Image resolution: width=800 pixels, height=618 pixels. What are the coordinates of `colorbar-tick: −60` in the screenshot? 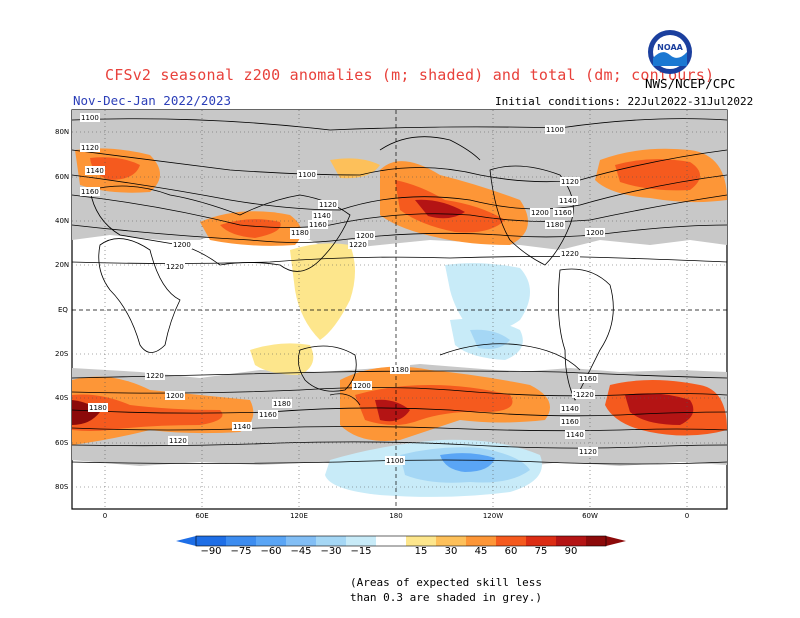 It's located at (271, 551).